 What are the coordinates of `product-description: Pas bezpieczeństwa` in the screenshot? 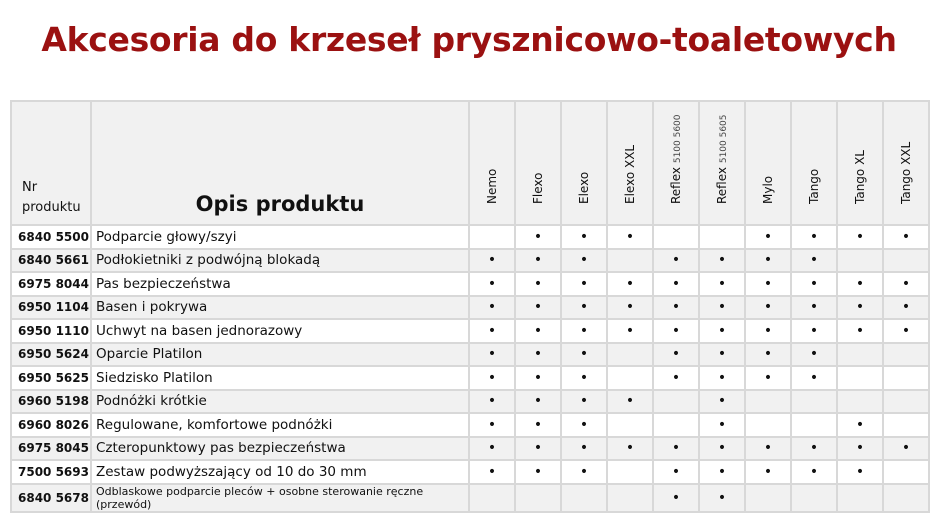 It's located at (280, 284).